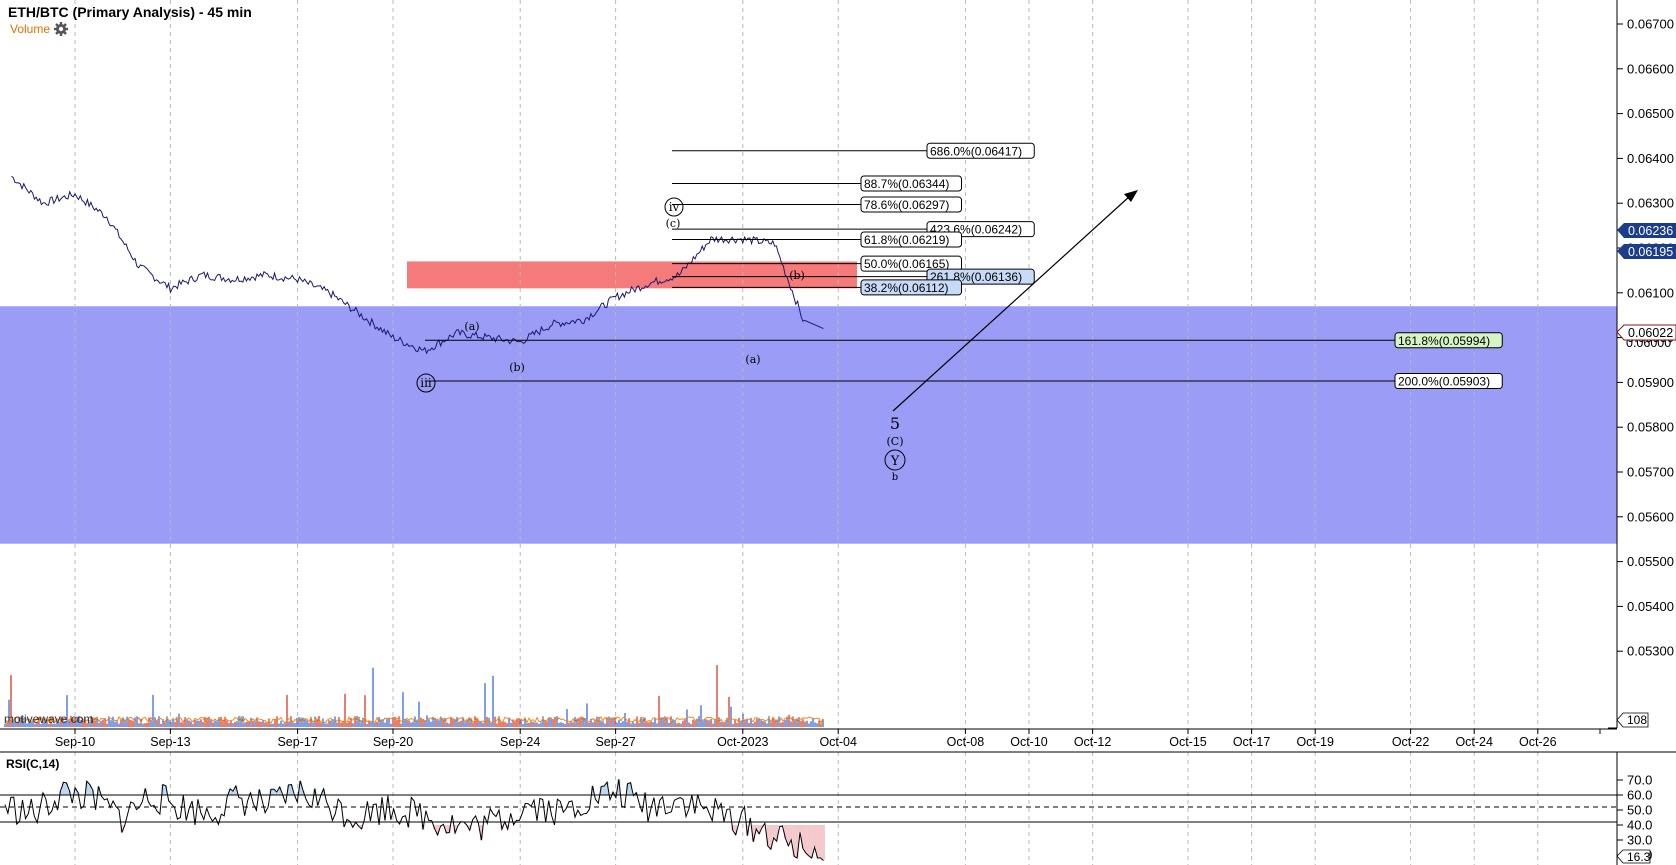  What do you see at coordinates (906, 288) in the screenshot?
I see `fib-level-label: 38.2%(0.06112)` at bounding box center [906, 288].